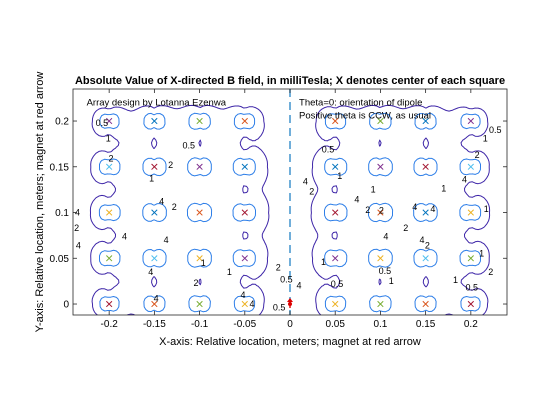 This screenshot has width=560, height=420. Describe the element at coordinates (290, 303) in the screenshot. I see `magnet-marker` at that location.